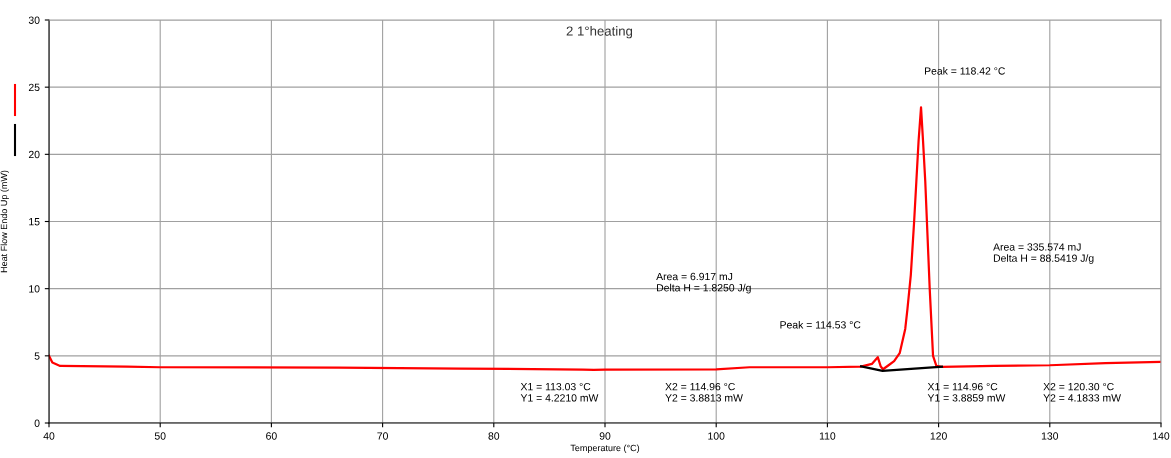 The height and width of the screenshot is (458, 1171). What do you see at coordinates (704, 392) in the screenshot?
I see `annotation: X2 = 114.96 °C Y2 = 3.8813 mW` at bounding box center [704, 392].